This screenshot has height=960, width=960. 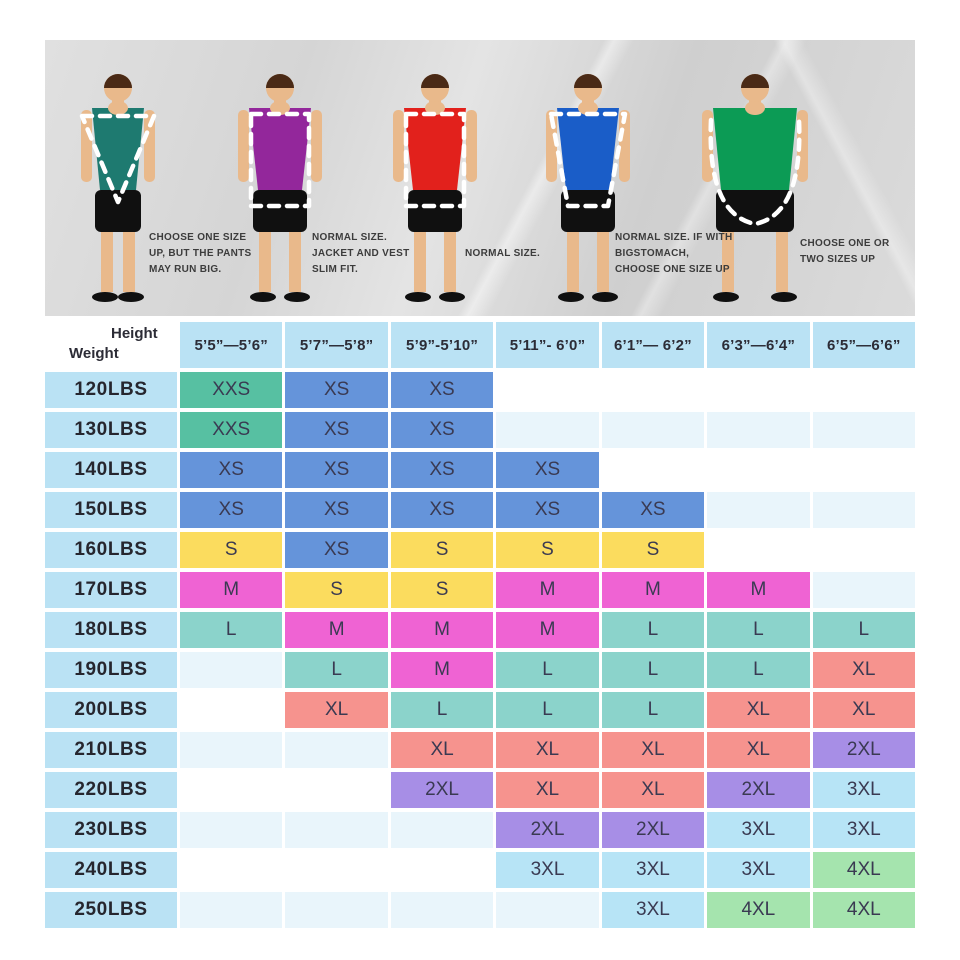 I want to click on figure-taper-build, so click(x=588, y=189).